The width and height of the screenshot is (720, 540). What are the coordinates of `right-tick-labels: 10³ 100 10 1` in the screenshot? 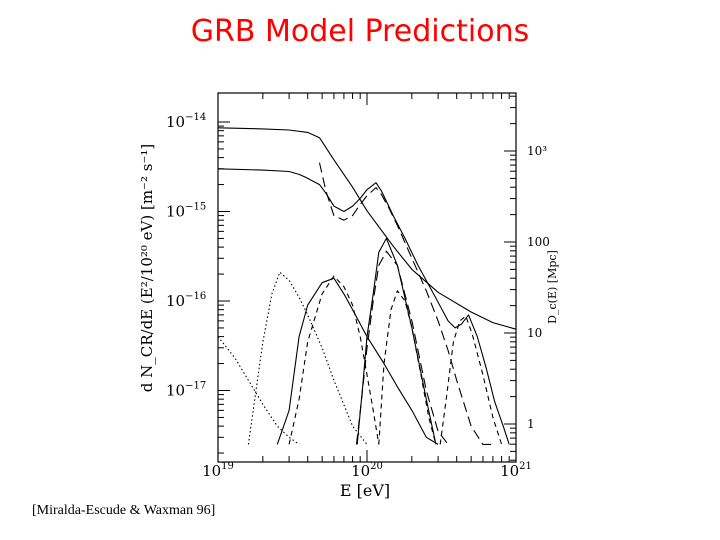 It's located at (538, 287).